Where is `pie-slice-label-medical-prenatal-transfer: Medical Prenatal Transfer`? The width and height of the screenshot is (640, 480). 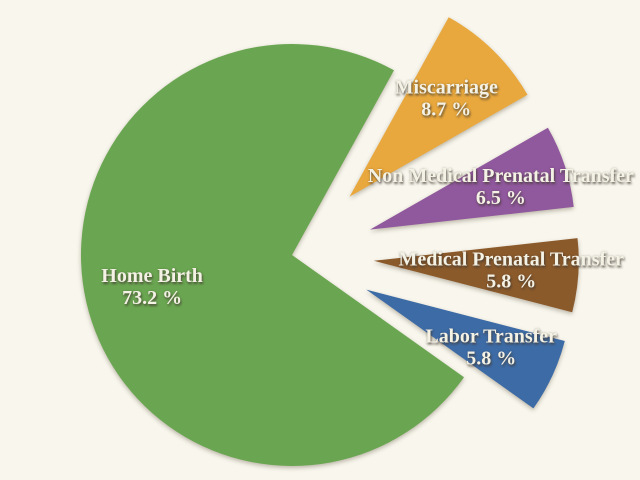
pie-slice-label-medical-prenatal-transfer: Medical Prenatal Transfer is located at coordinates (511, 260).